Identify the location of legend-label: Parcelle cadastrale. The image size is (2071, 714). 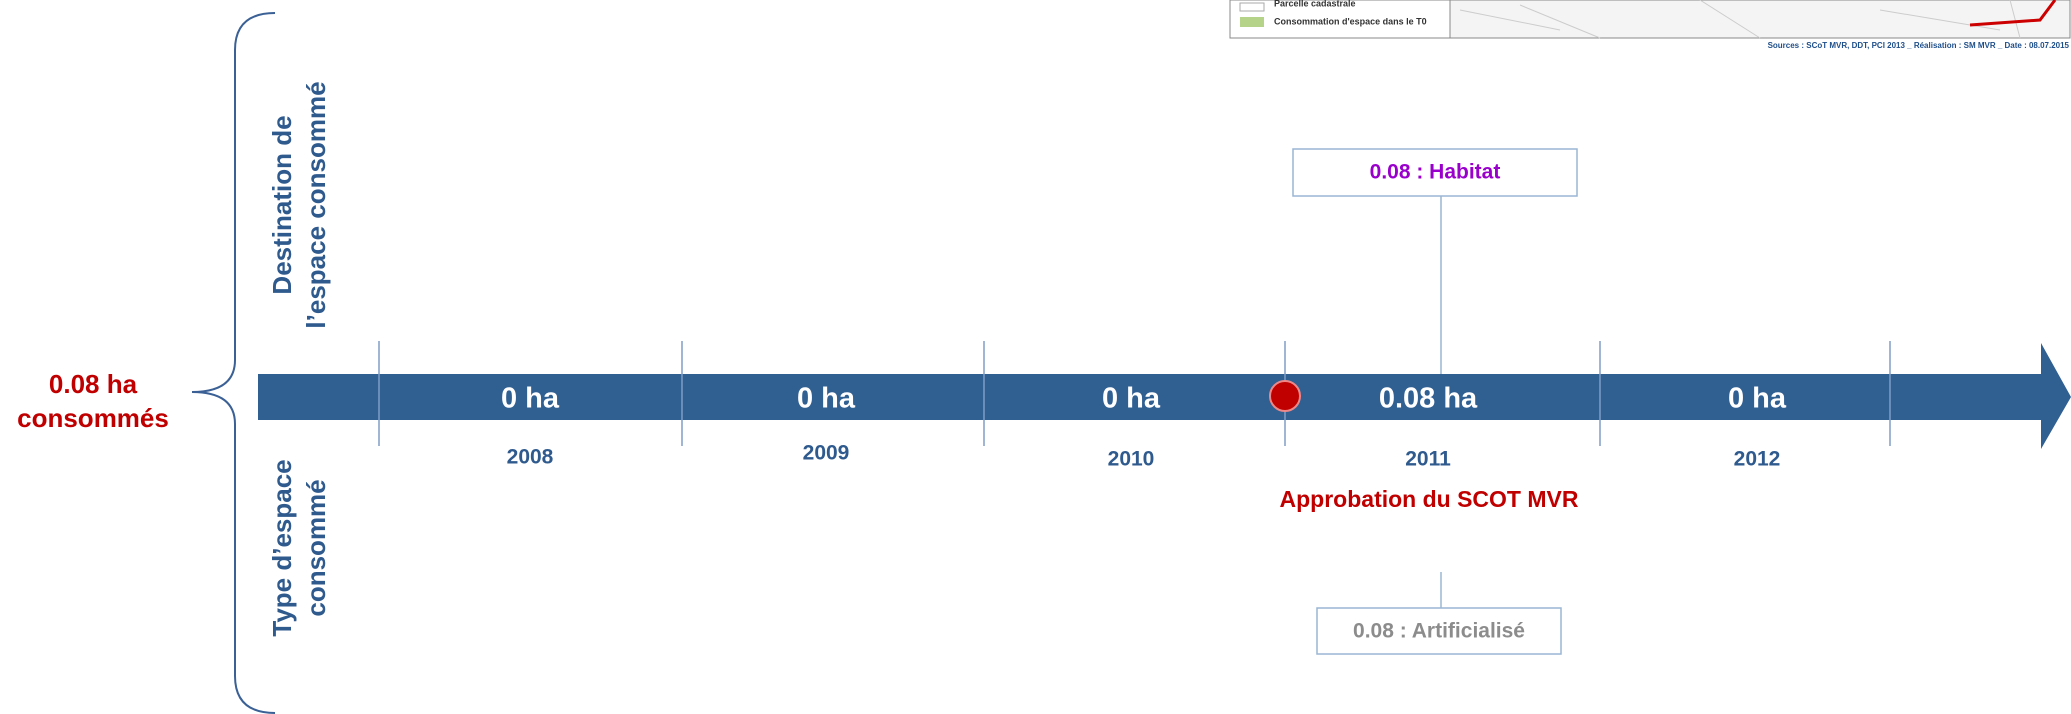
(1315, 4).